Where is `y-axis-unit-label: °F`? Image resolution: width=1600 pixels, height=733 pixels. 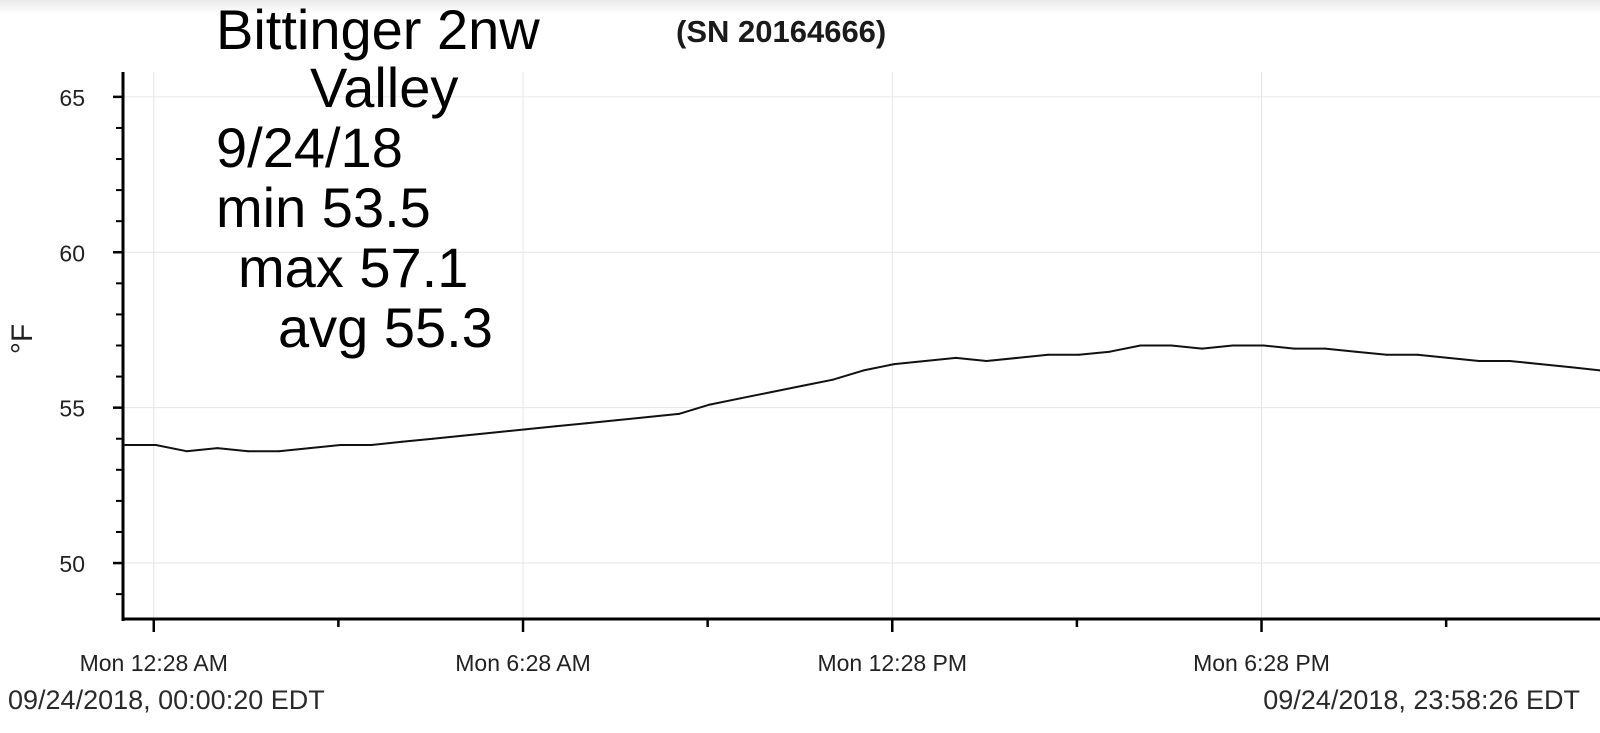 y-axis-unit-label: °F is located at coordinates (22, 339).